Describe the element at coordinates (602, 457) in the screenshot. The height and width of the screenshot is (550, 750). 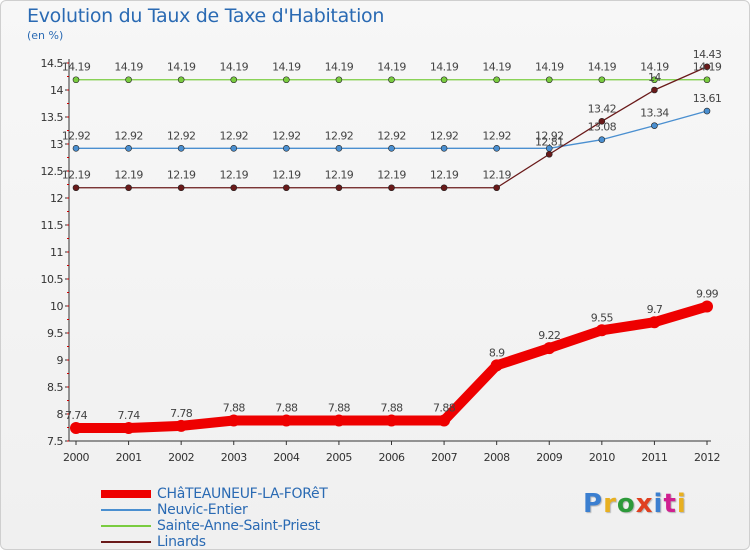
I see `x-tick-label: 2010` at that location.